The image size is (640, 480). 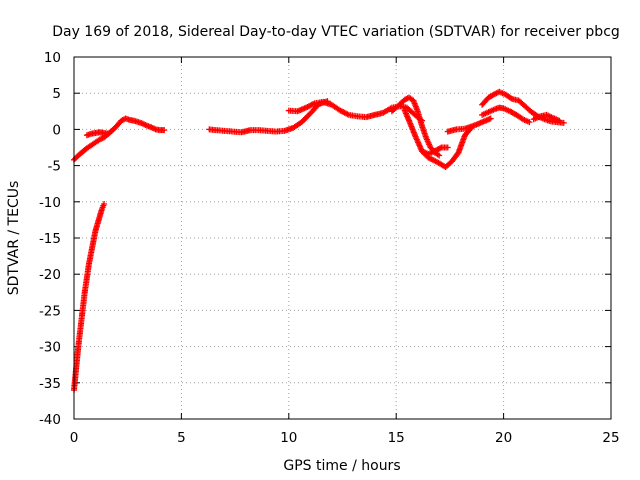 I want to click on series-arc-0-4h, so click(x=119, y=139).